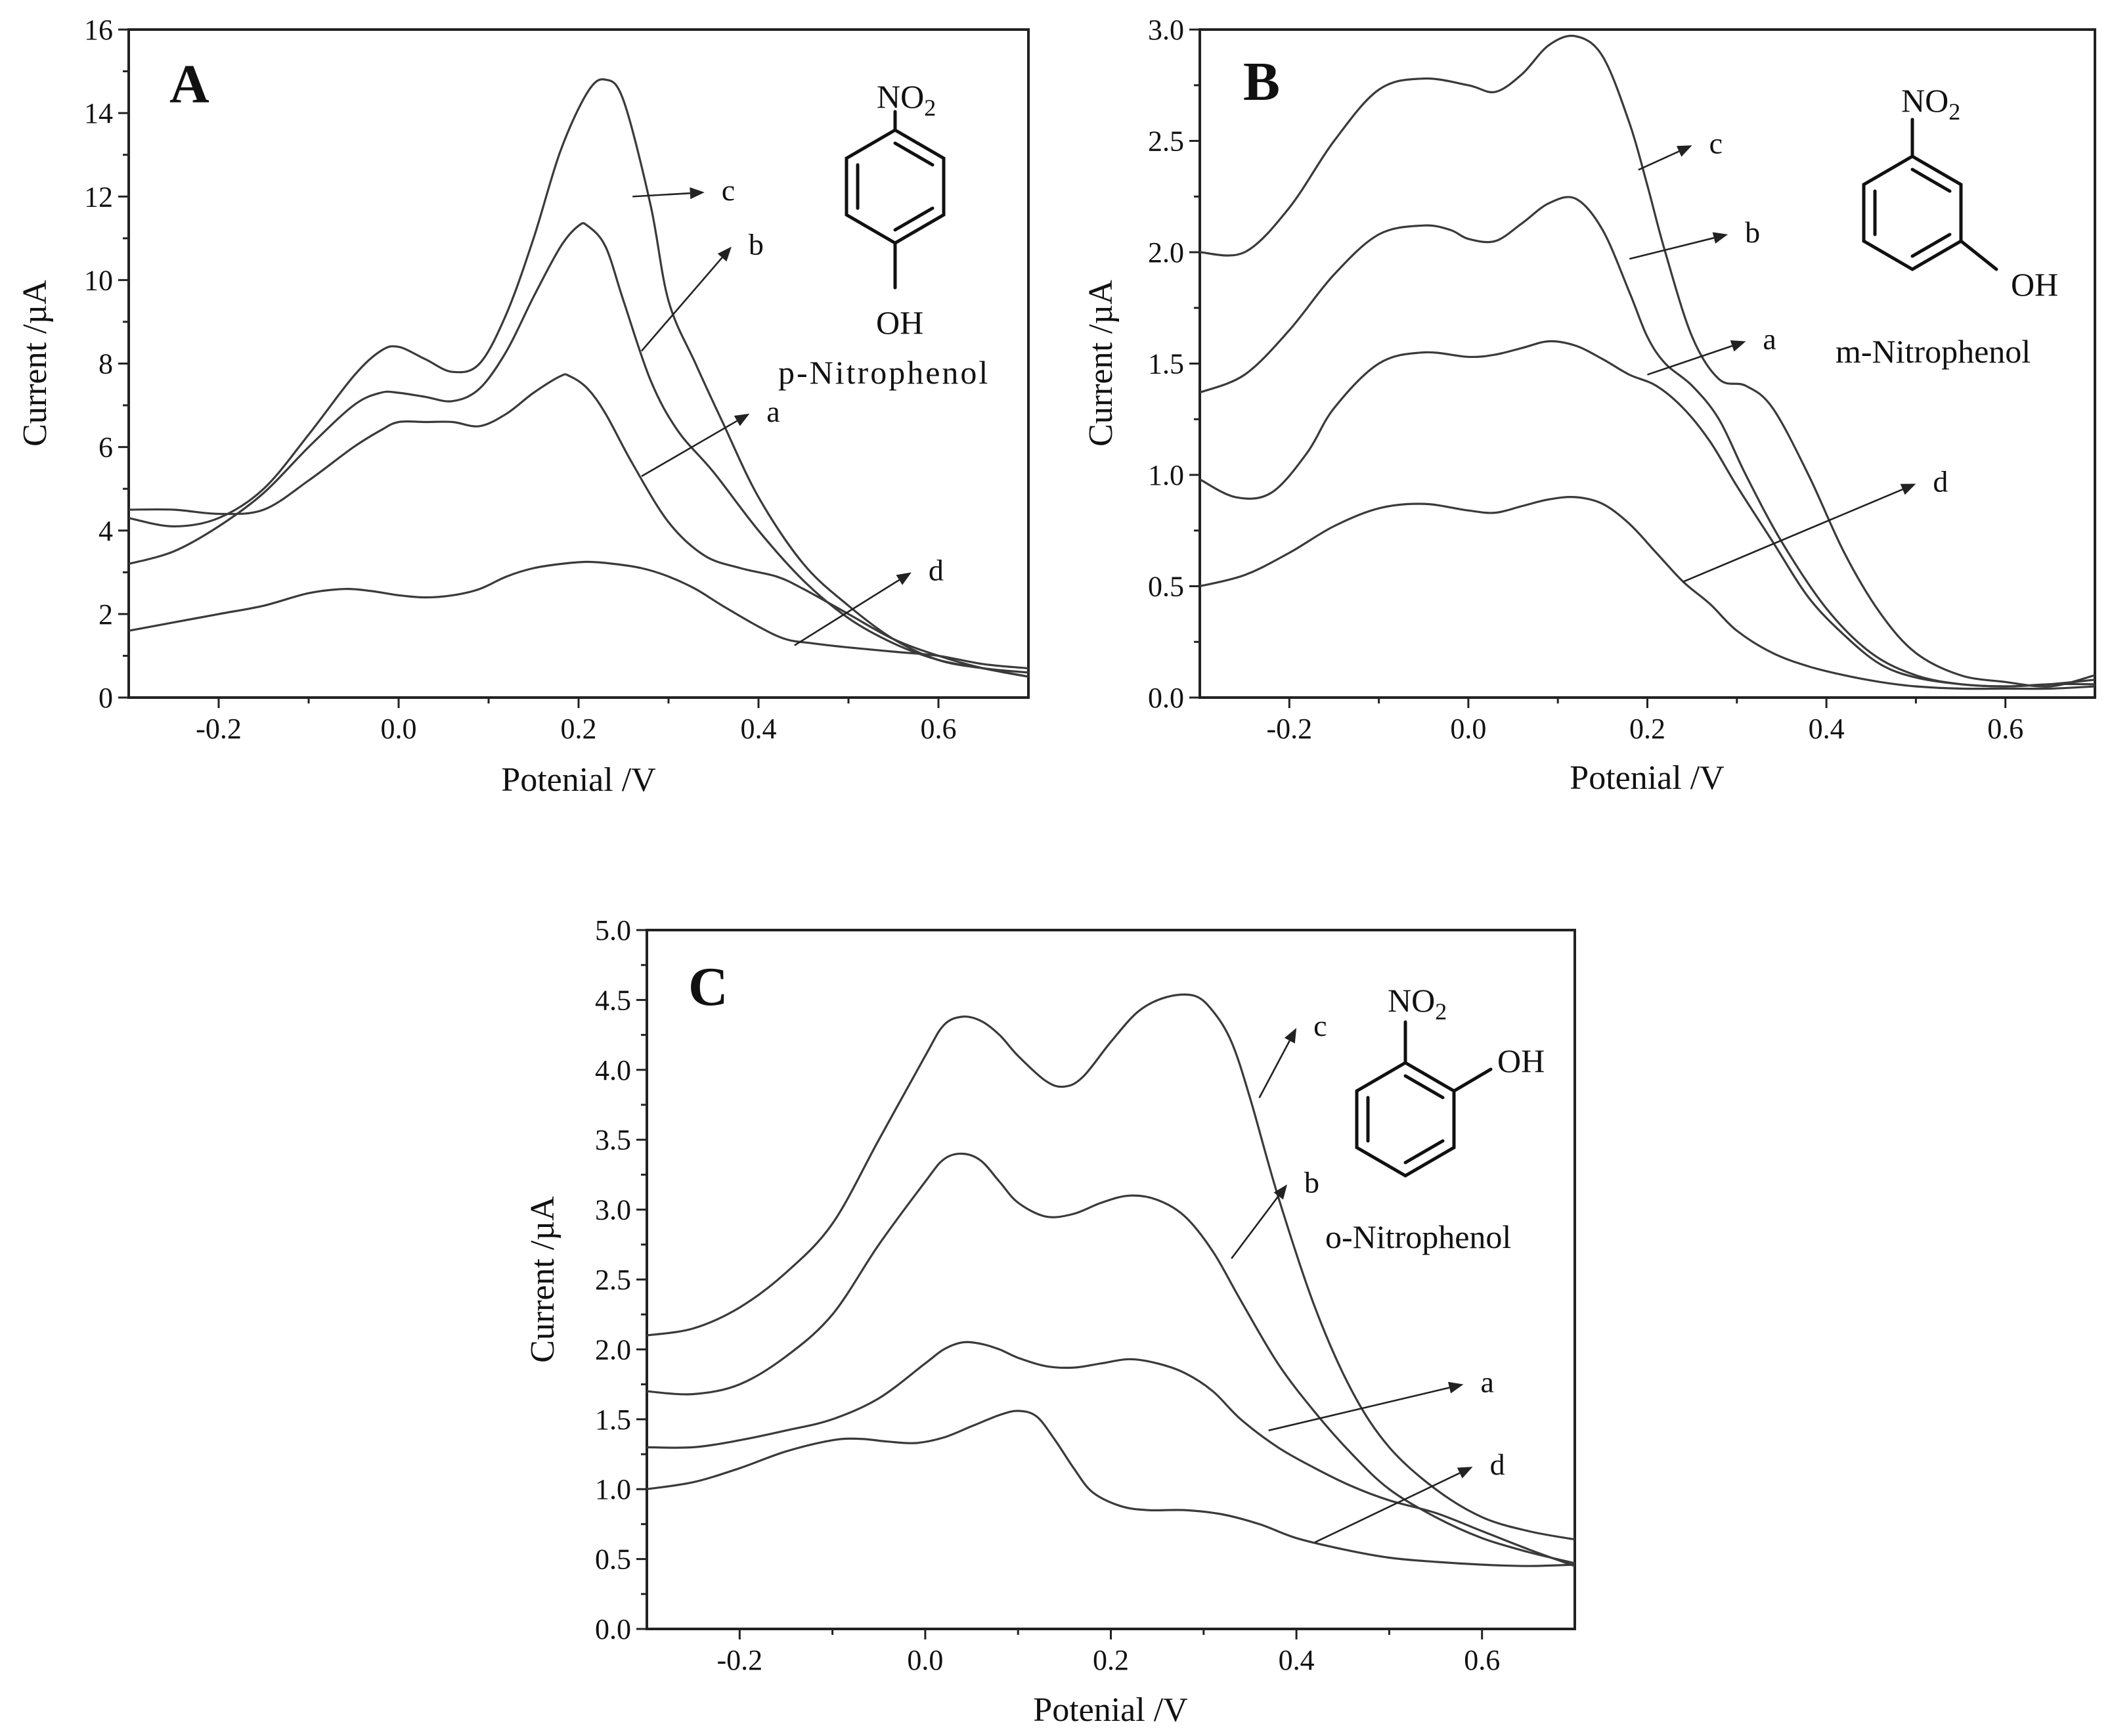 The height and width of the screenshot is (1736, 2112). What do you see at coordinates (681, 304) in the screenshot?
I see `curve-pointer-b` at bounding box center [681, 304].